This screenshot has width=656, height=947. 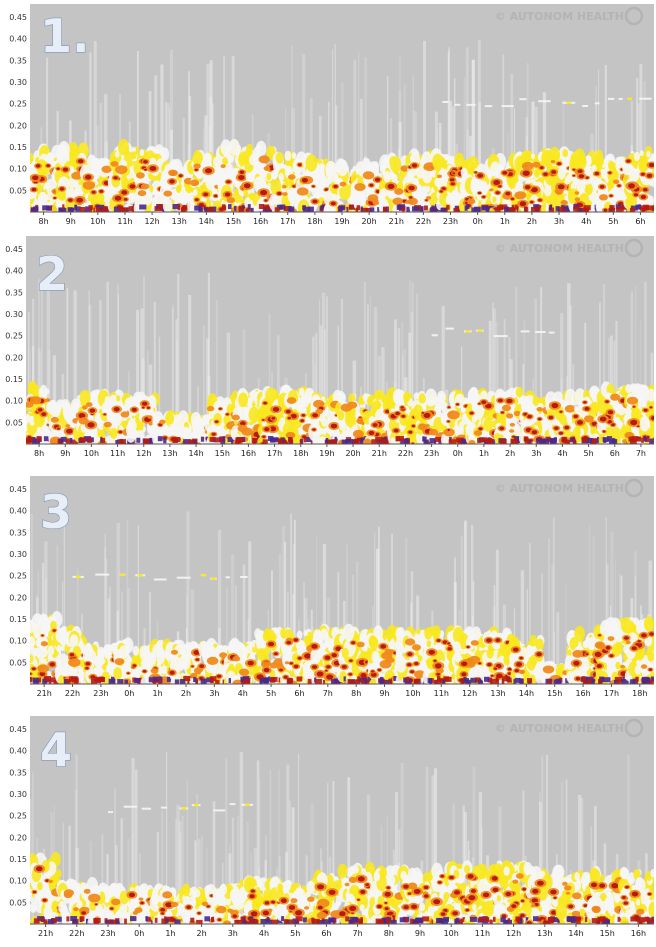 What do you see at coordinates (314, 221) in the screenshot?
I see `x-tick-label: 18h` at bounding box center [314, 221].